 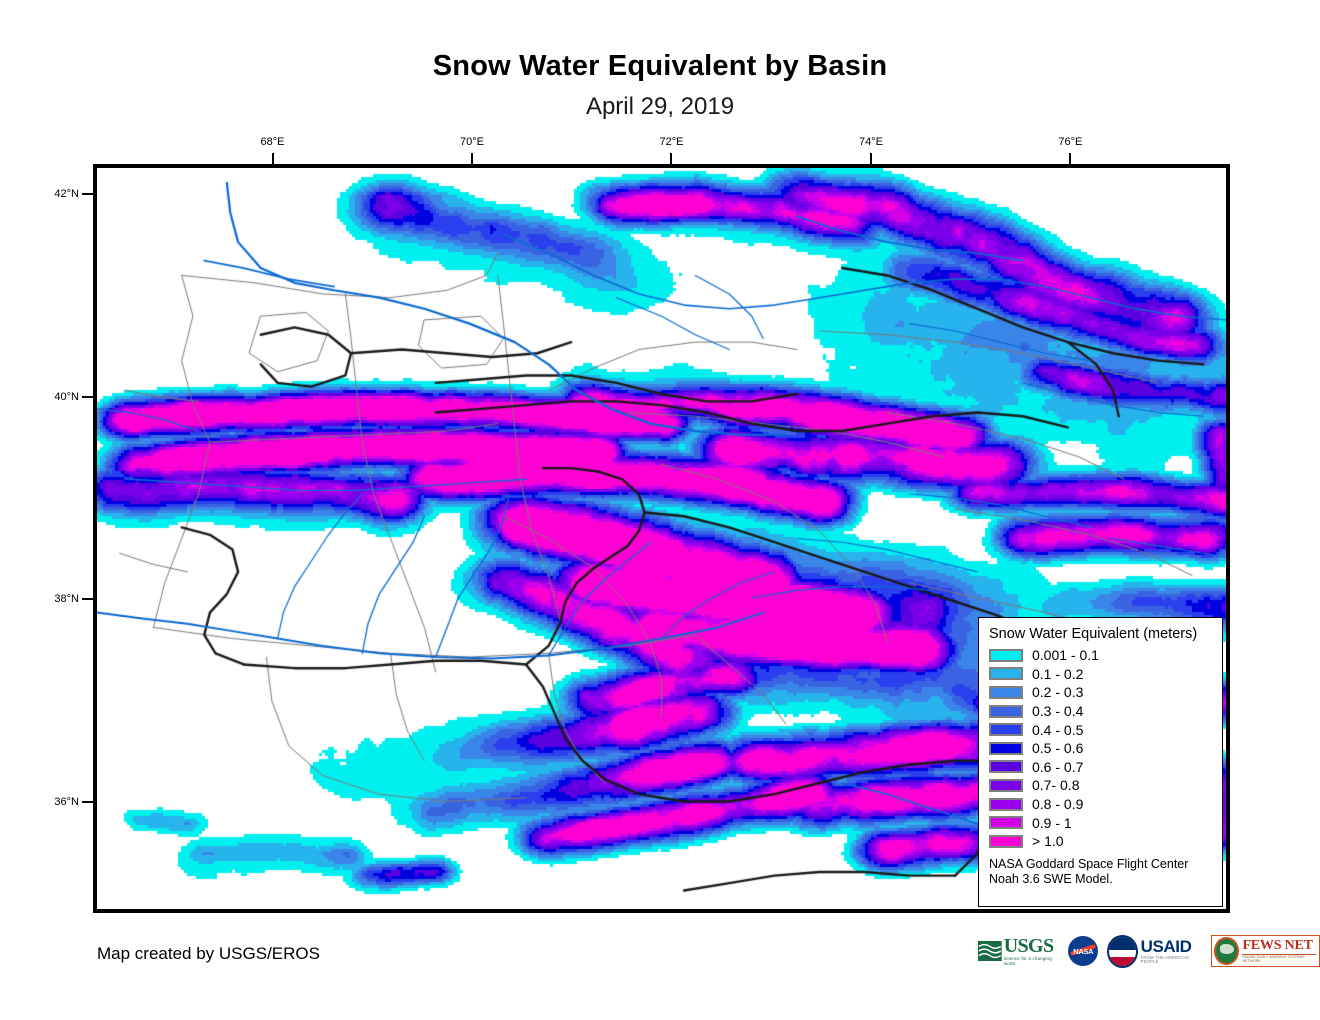 What do you see at coordinates (870, 142) in the screenshot?
I see `longitude-label: 74°E` at bounding box center [870, 142].